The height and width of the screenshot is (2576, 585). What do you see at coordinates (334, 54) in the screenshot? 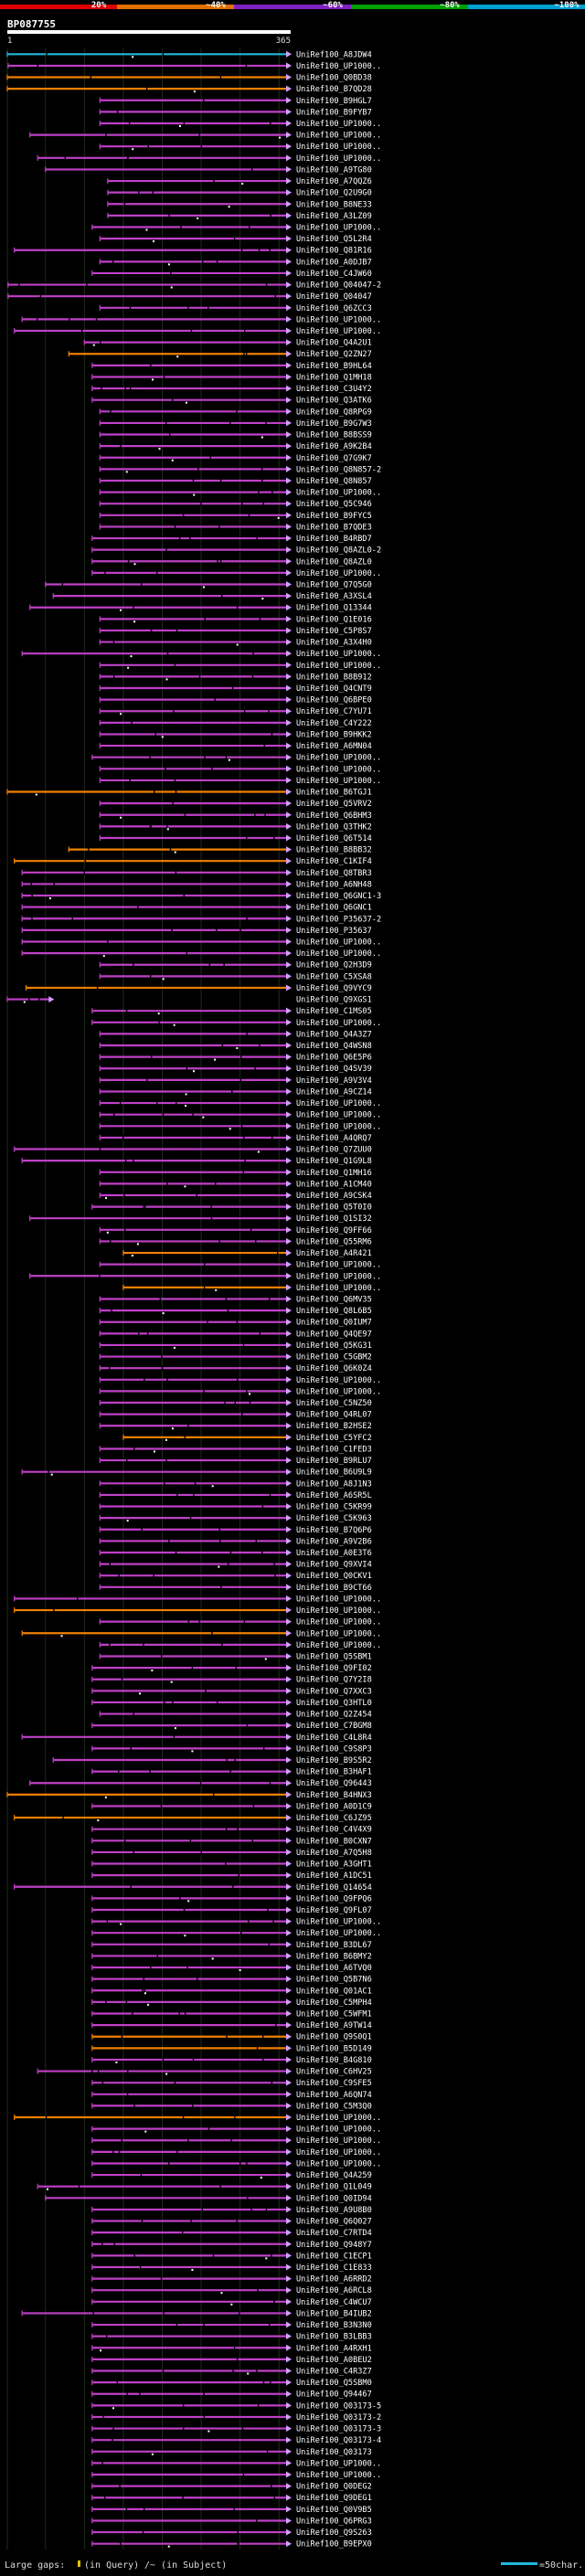
I see `hit-label: UniRef100_A8JDW4` at bounding box center [334, 54].